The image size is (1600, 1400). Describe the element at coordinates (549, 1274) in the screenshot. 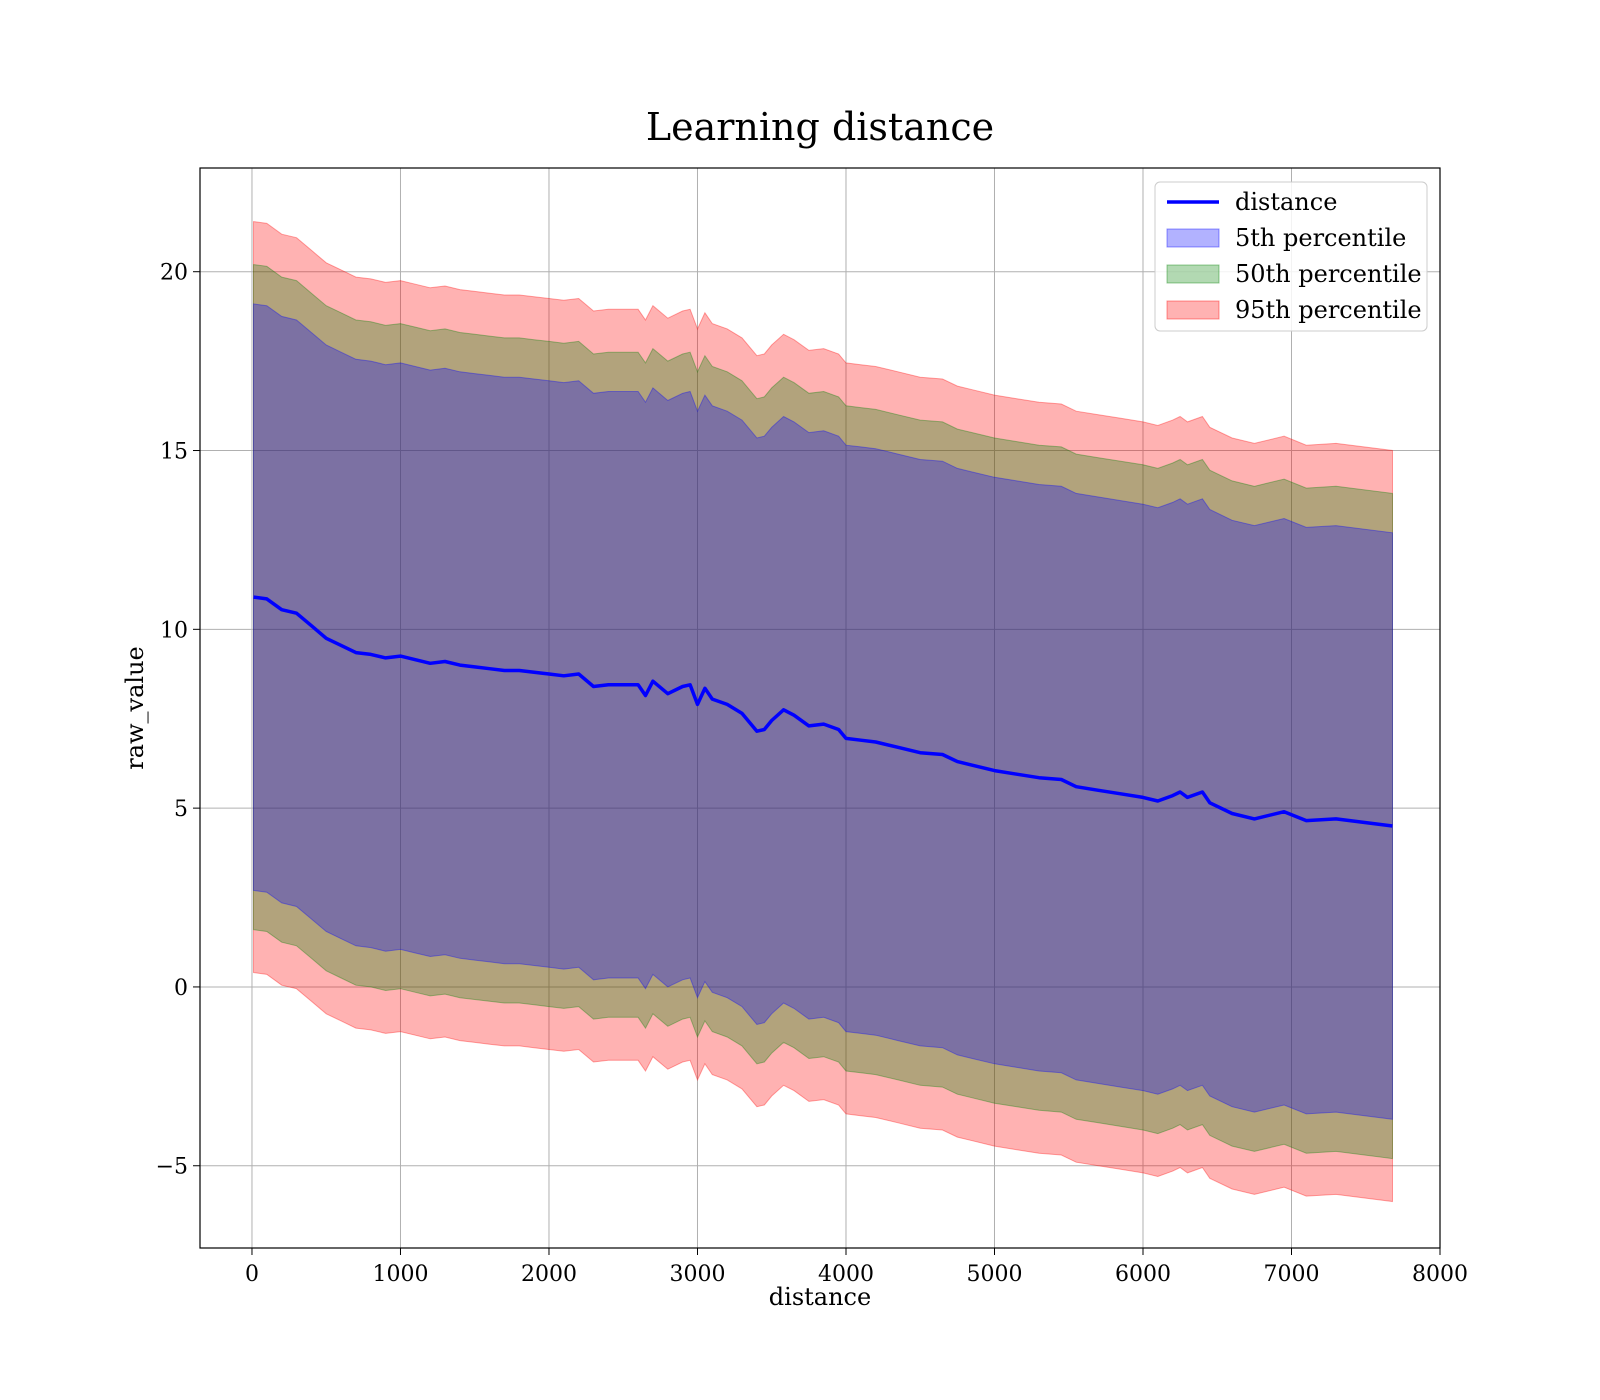

I see `x-tick-label: 2000` at that location.